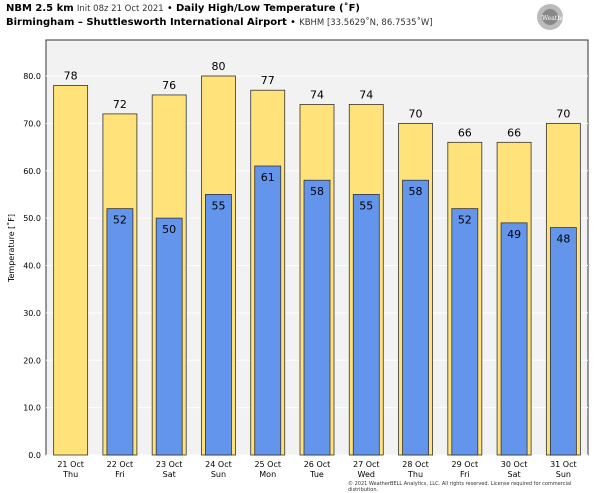  What do you see at coordinates (32, 76) in the screenshot?
I see `y-tick-label: 80.0` at bounding box center [32, 76].